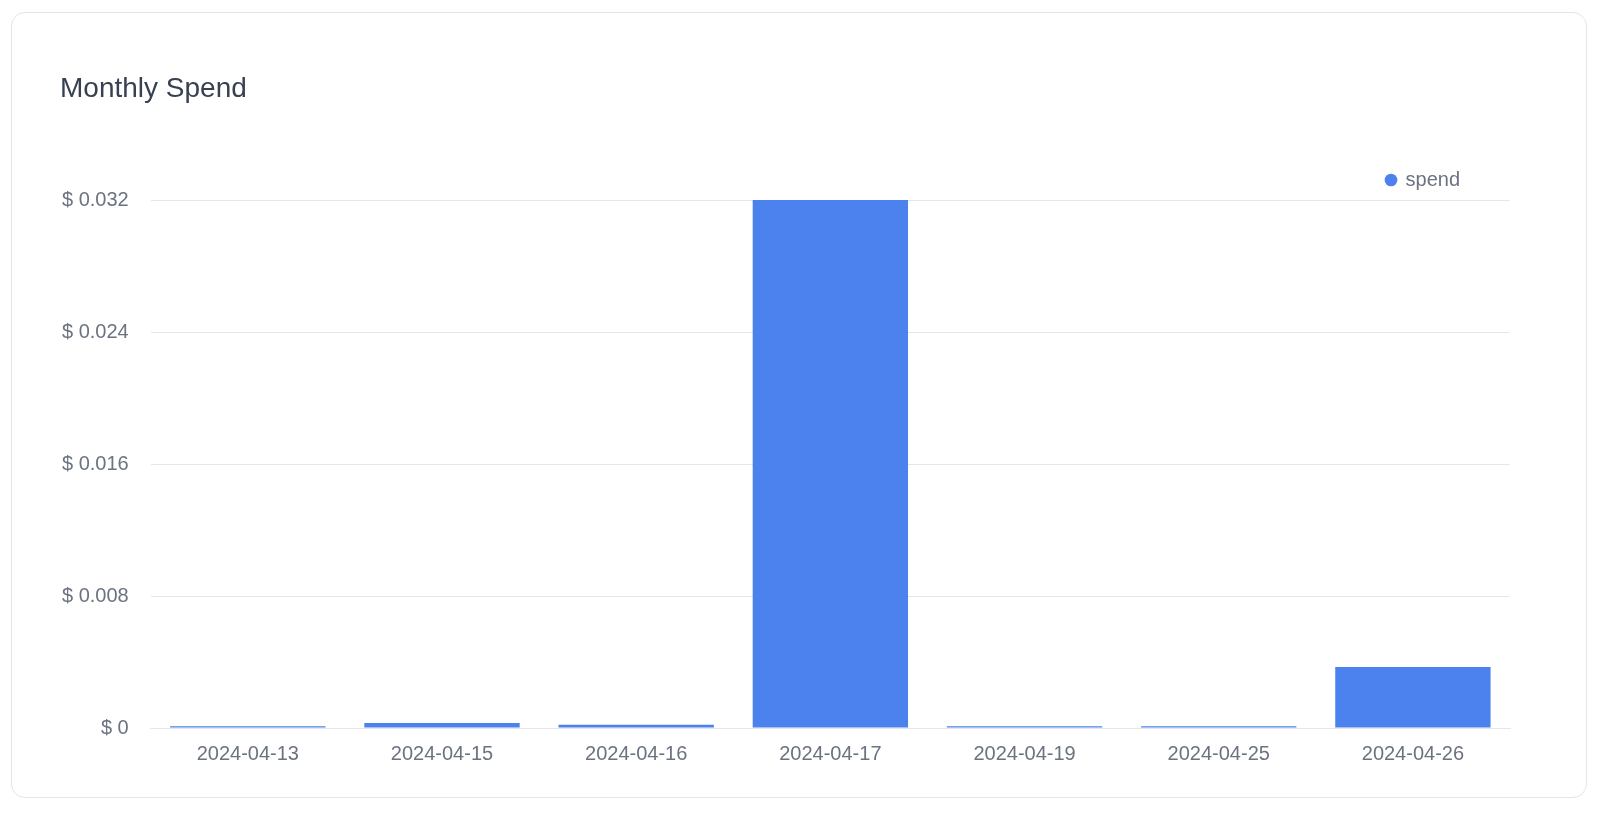 The height and width of the screenshot is (814, 1610). What do you see at coordinates (1433, 178) in the screenshot?
I see `legend-label: spend` at bounding box center [1433, 178].